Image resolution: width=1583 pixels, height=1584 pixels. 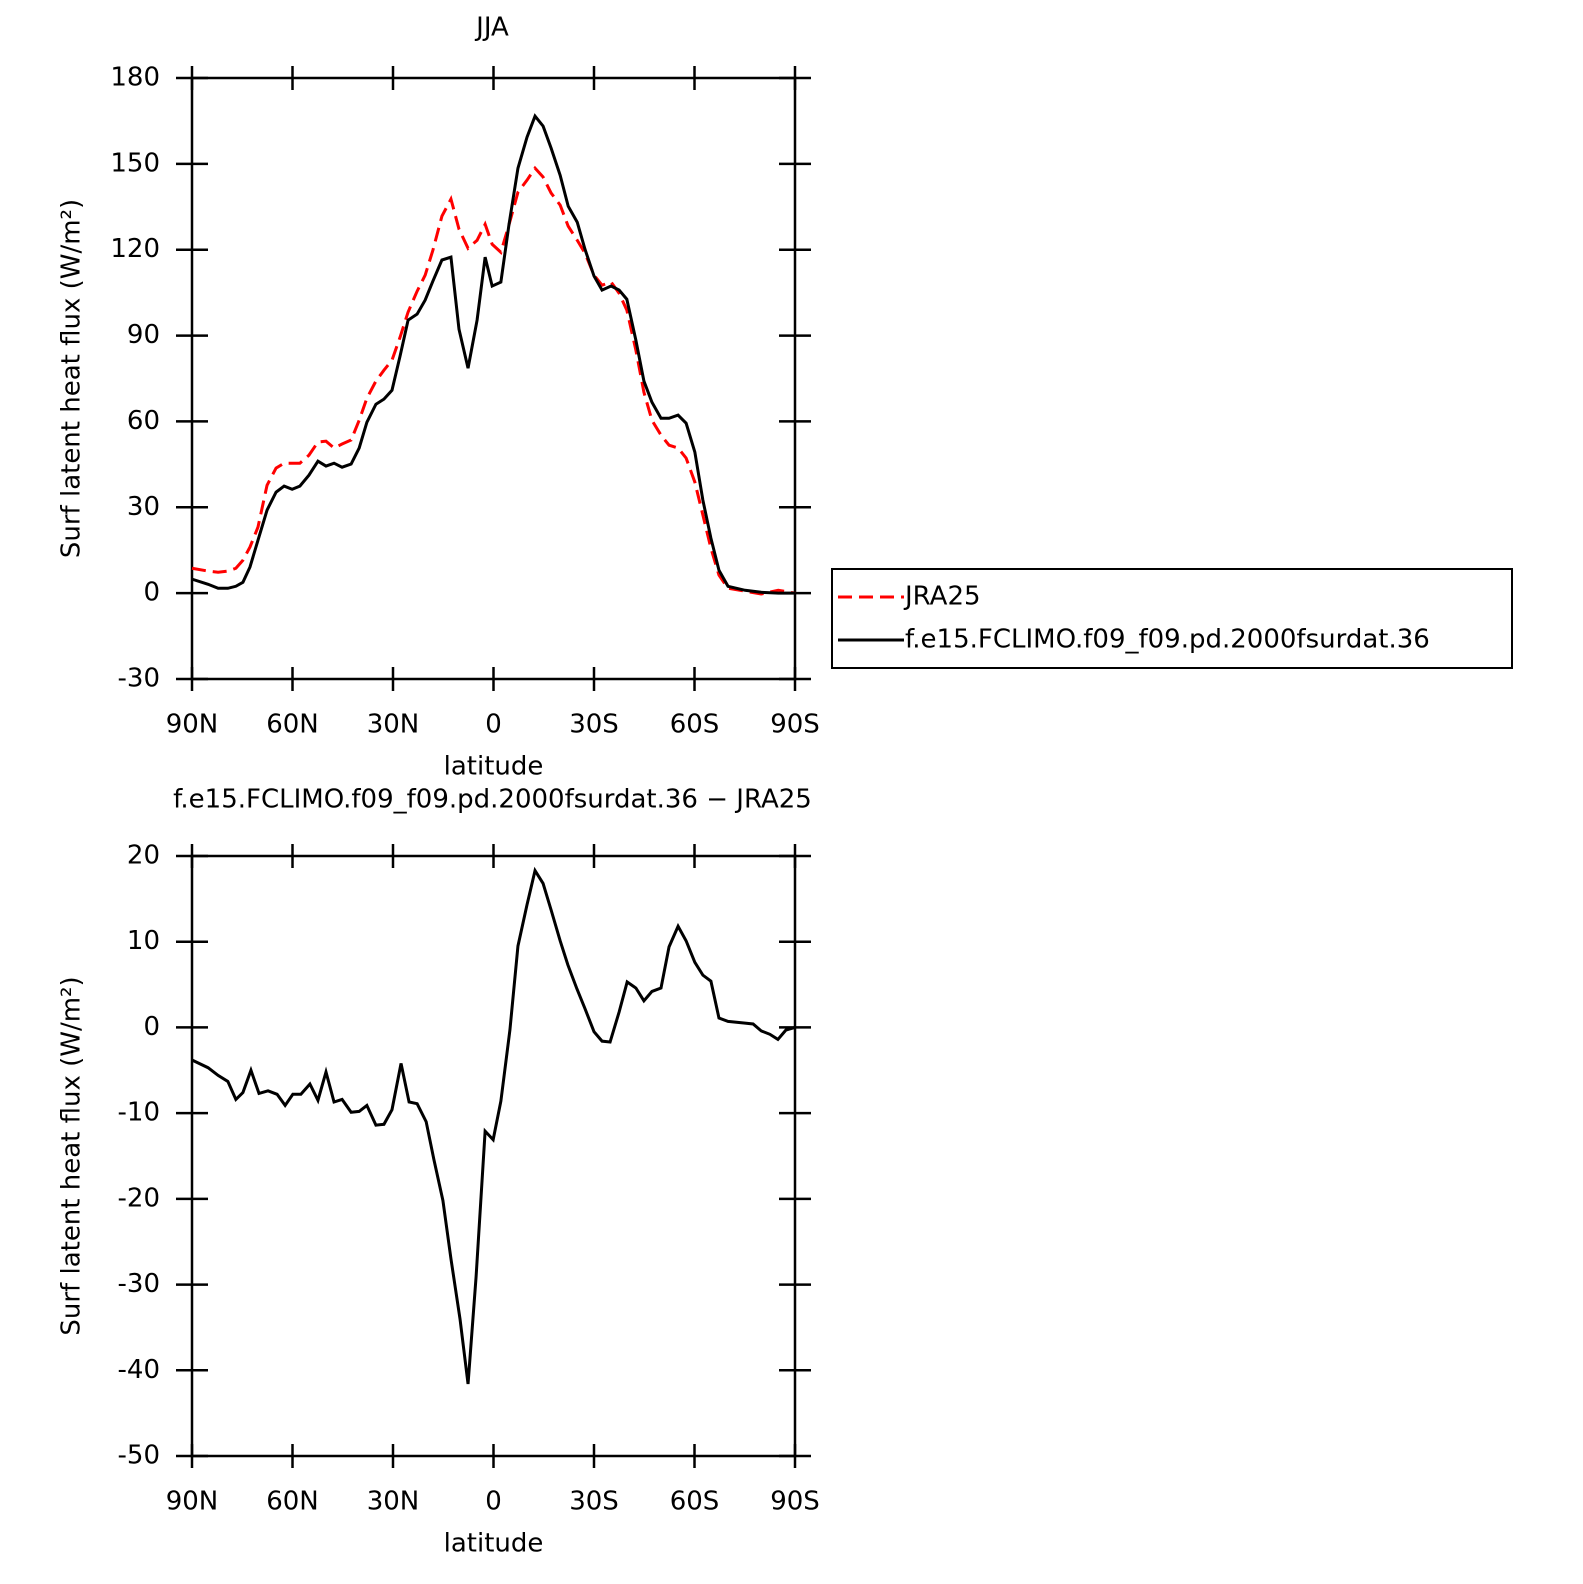 What do you see at coordinates (139, 1370) in the screenshot?
I see `y-tick-label: -40` at bounding box center [139, 1370].